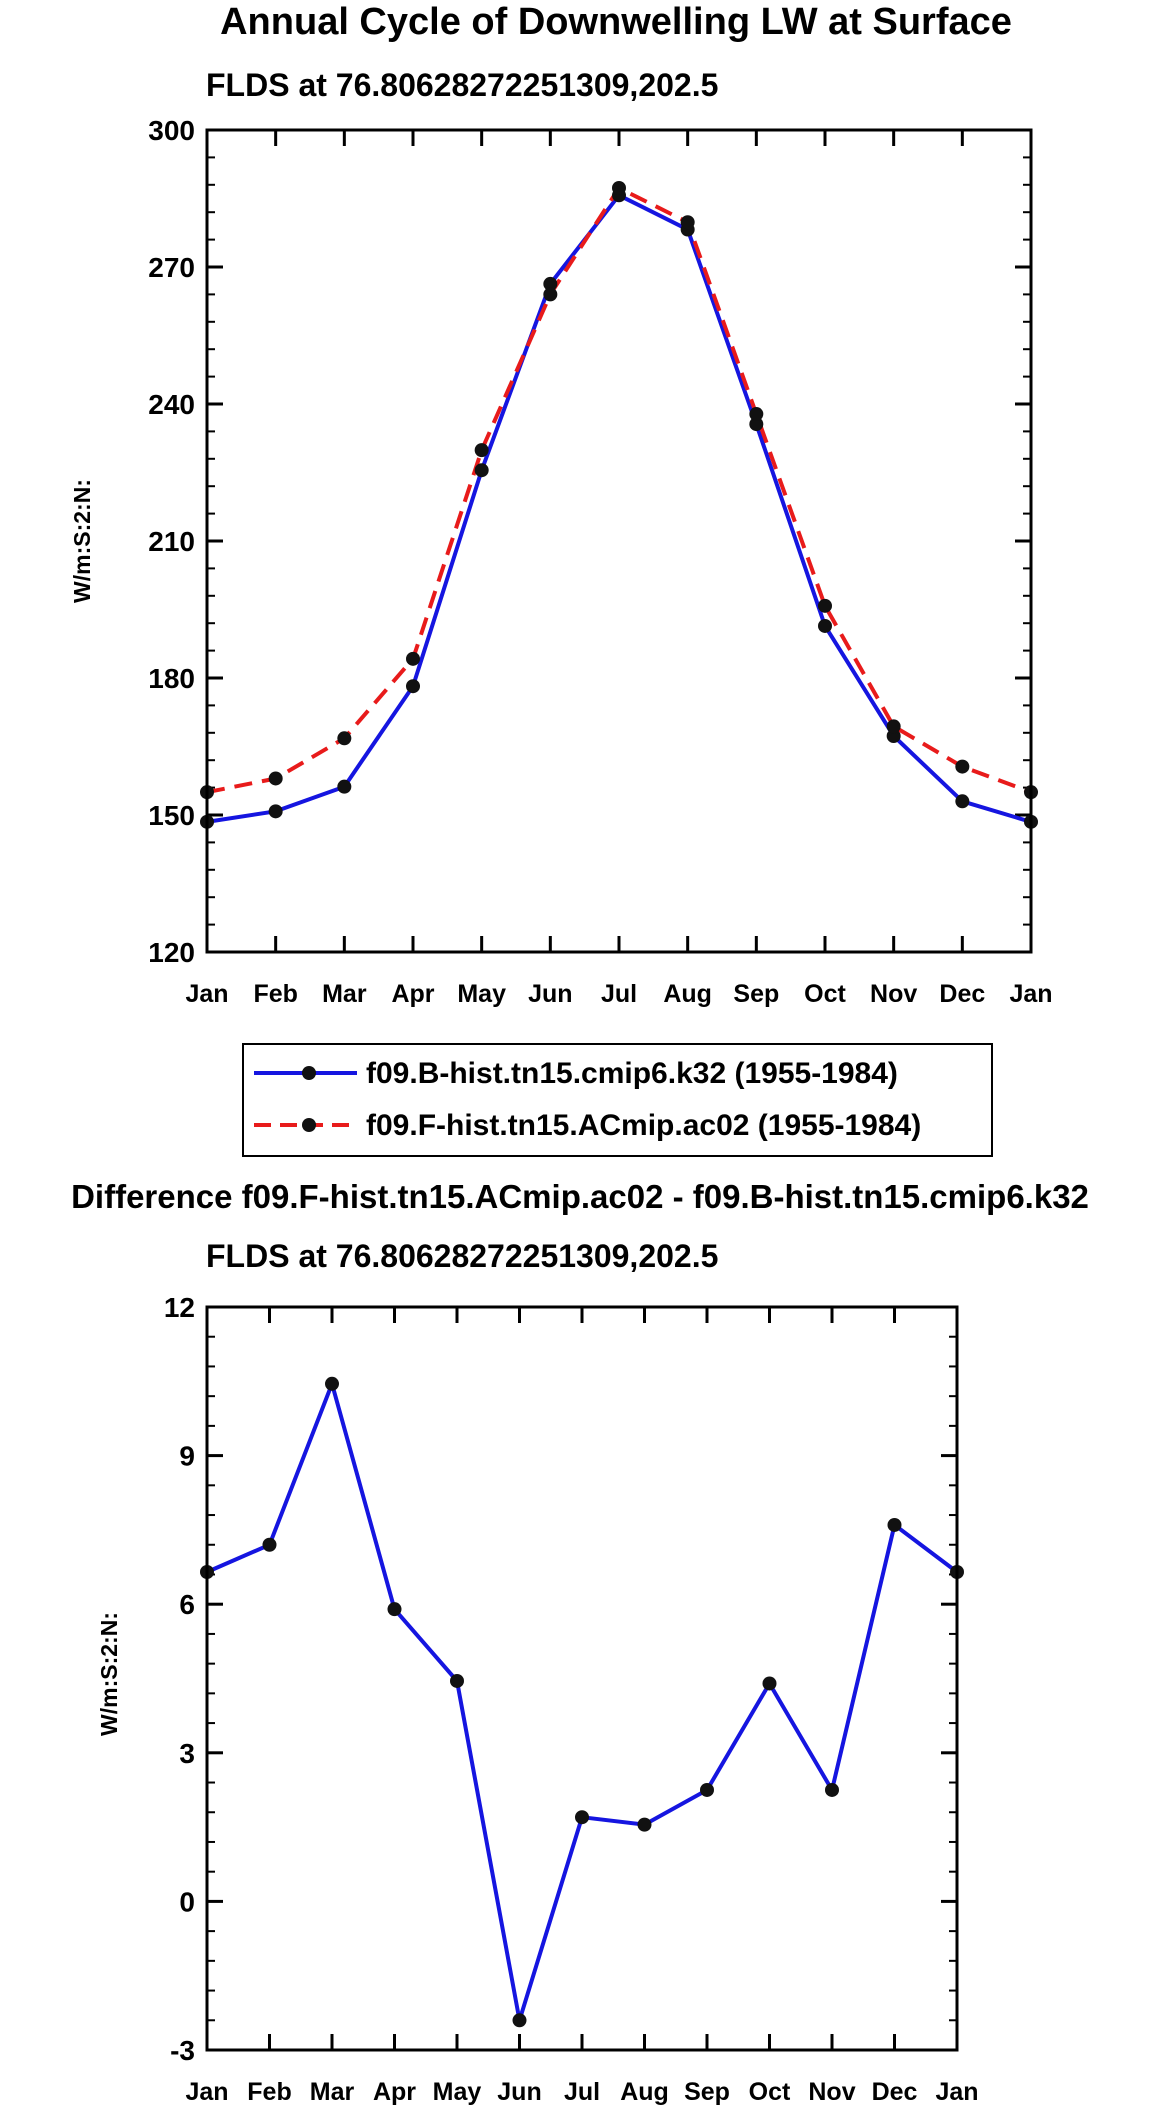 Image resolution: width=1161 pixels, height=2116 pixels. I want to click on y-tick-label: 9, so click(187, 1456).